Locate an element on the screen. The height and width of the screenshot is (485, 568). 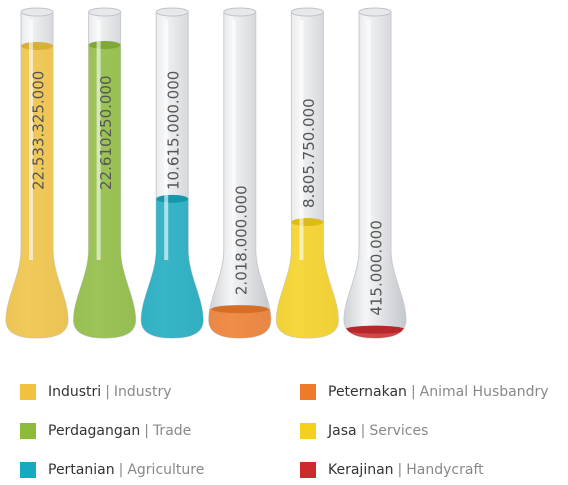
legend-translation: Services is located at coordinates (398, 431).